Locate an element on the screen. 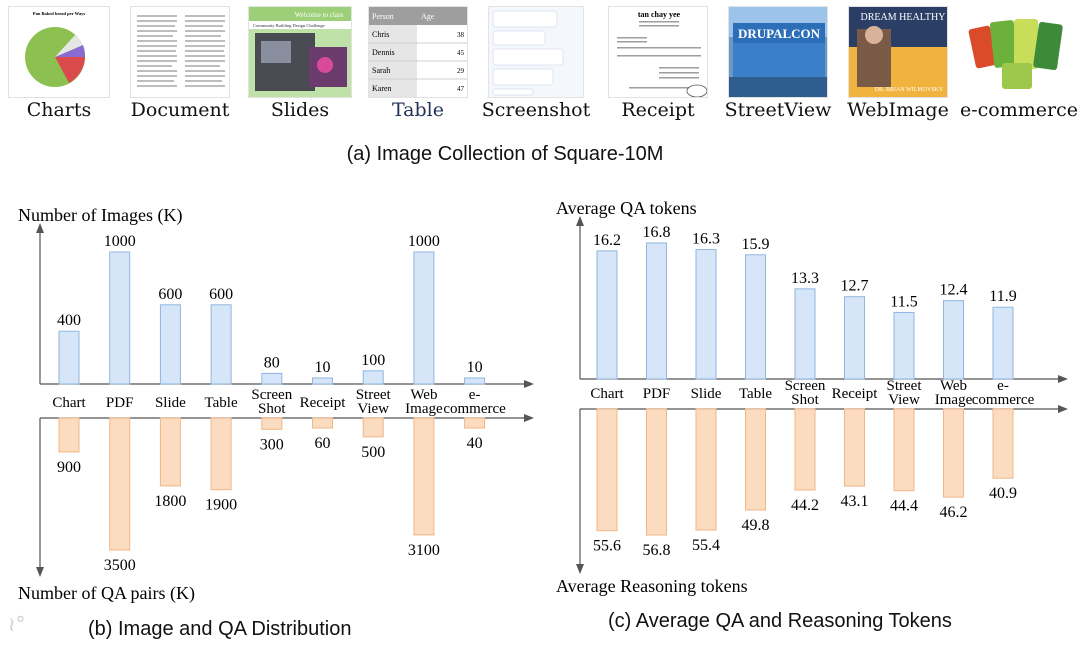 This screenshot has width=1080, height=650. watermark-logo: ≀° is located at coordinates (17, 624).